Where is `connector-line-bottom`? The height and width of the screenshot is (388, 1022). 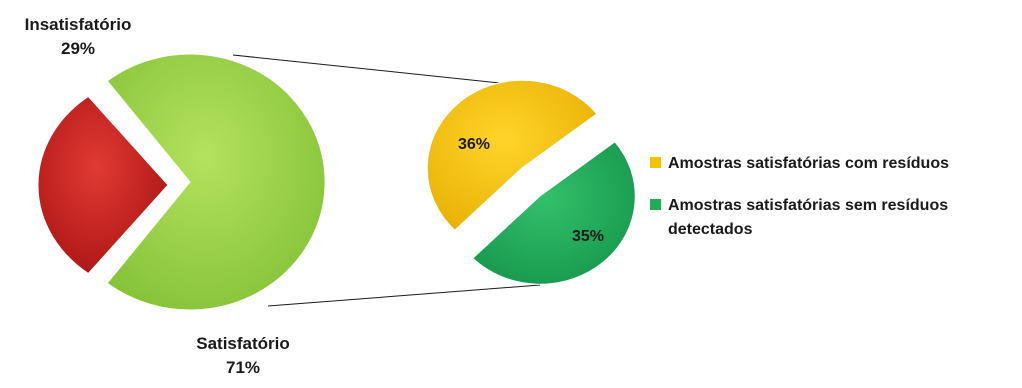
connector-line-bottom is located at coordinates (404, 295).